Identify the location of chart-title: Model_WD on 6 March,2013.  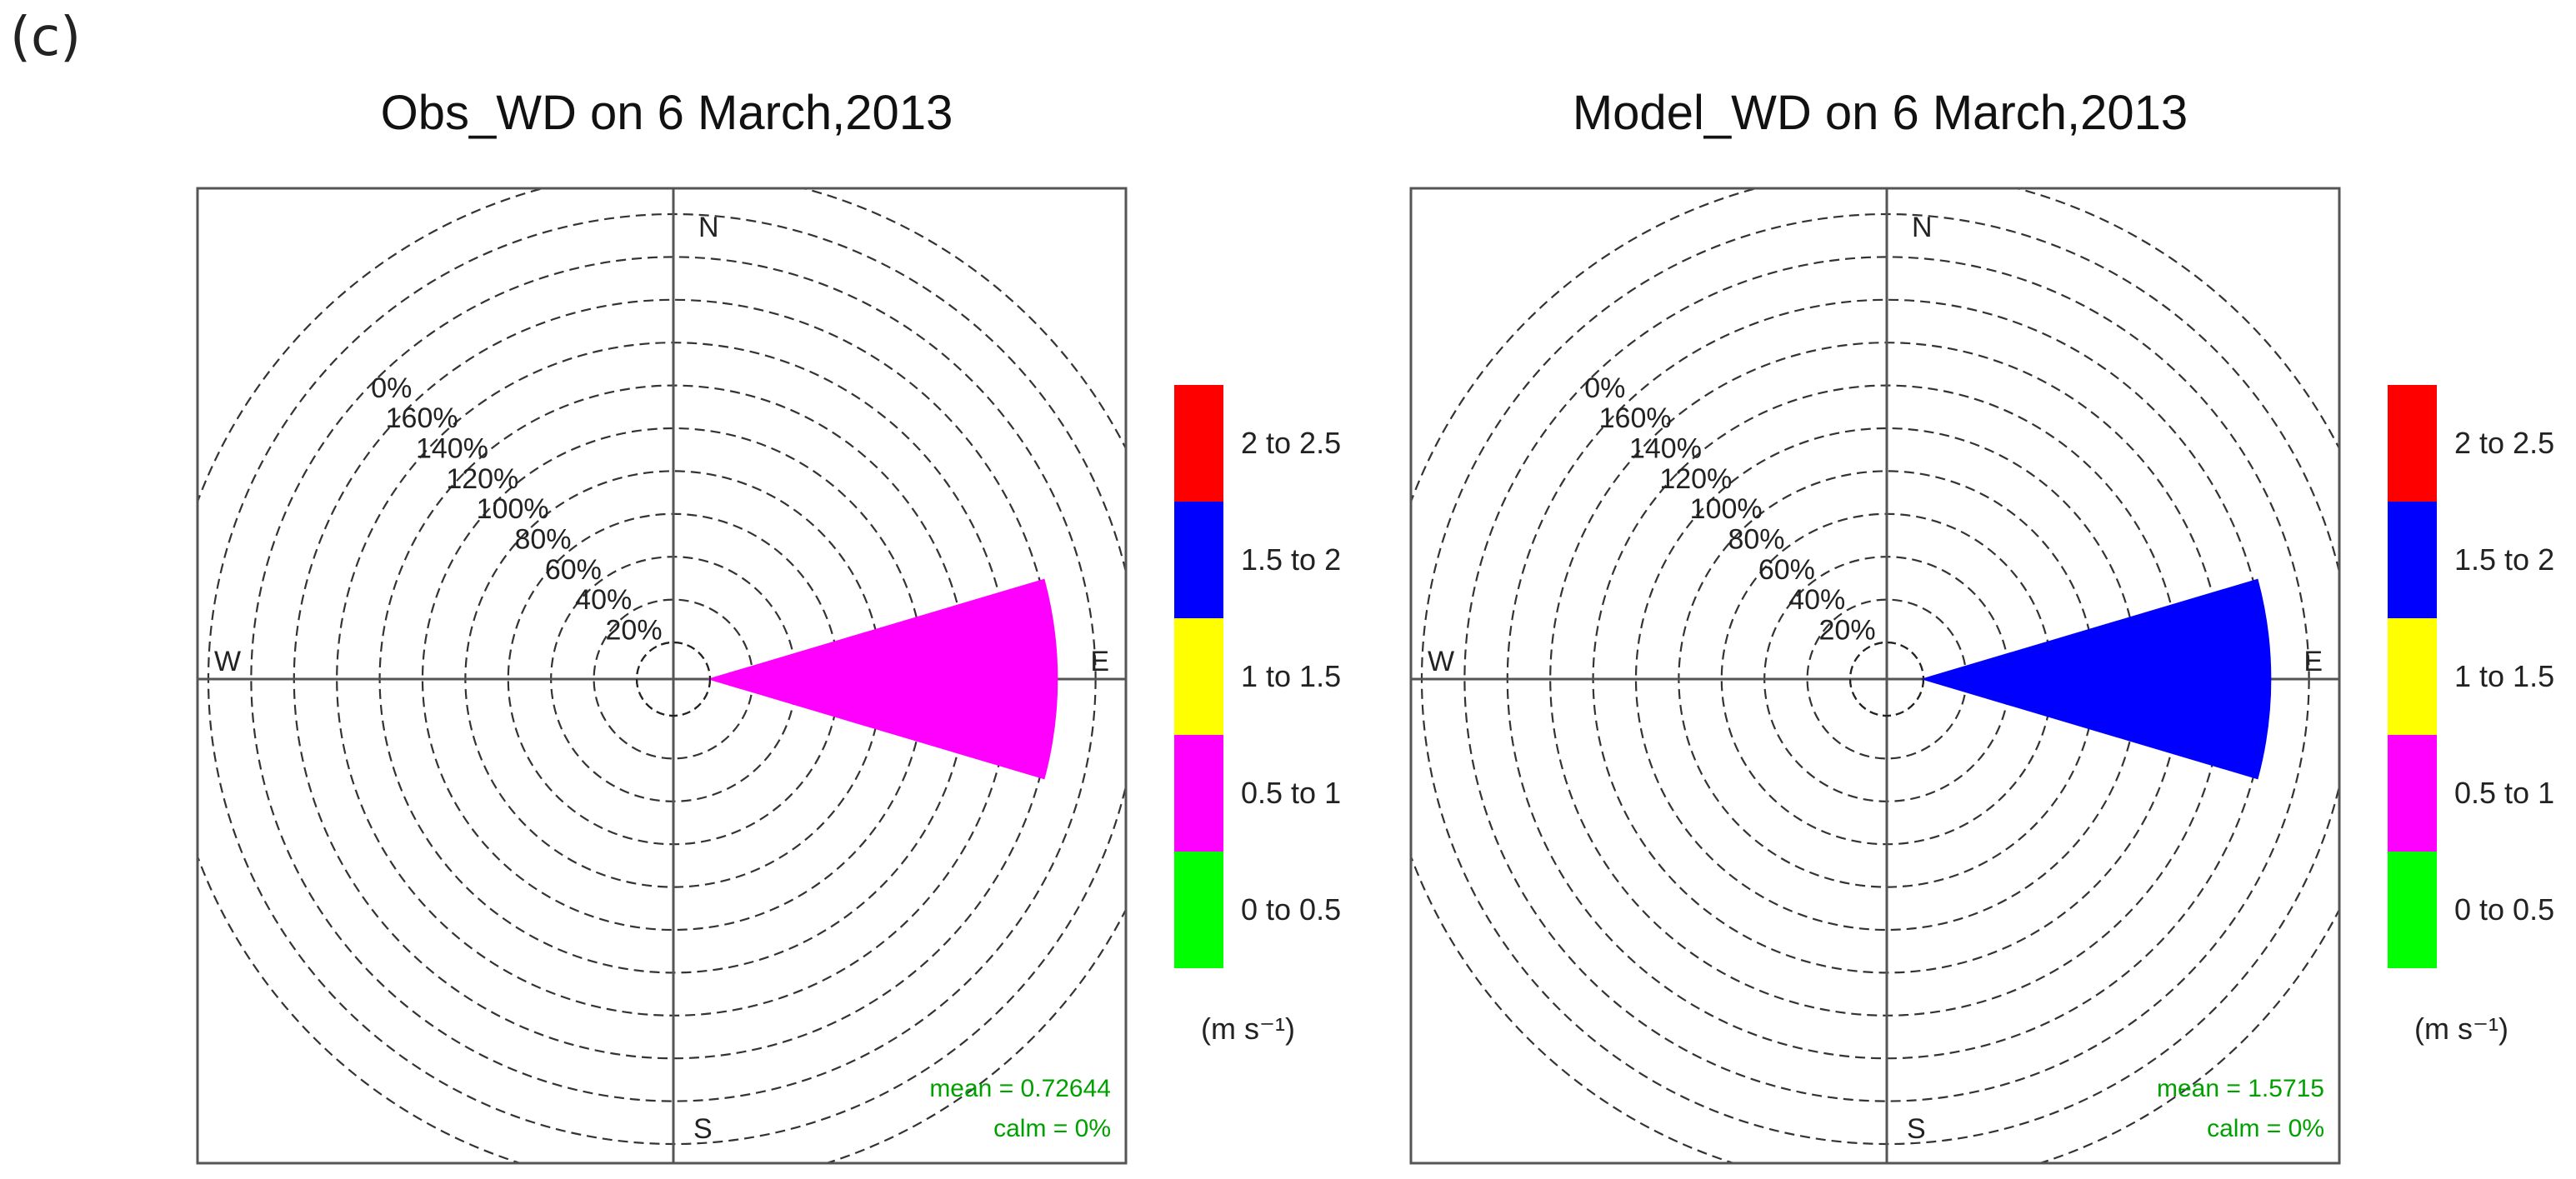
(1880, 113).